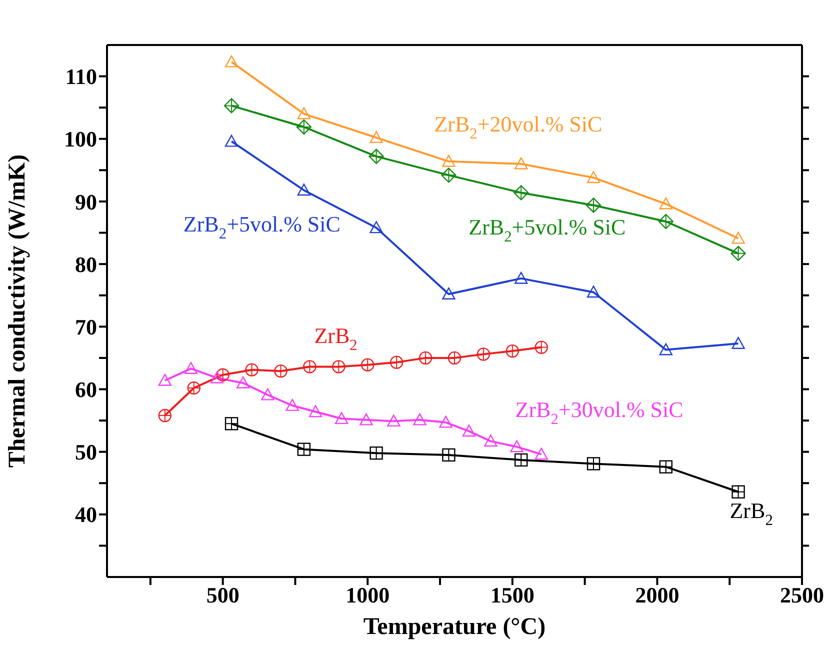  What do you see at coordinates (86, 264) in the screenshot?
I see `y-tick-label: 80` at bounding box center [86, 264].